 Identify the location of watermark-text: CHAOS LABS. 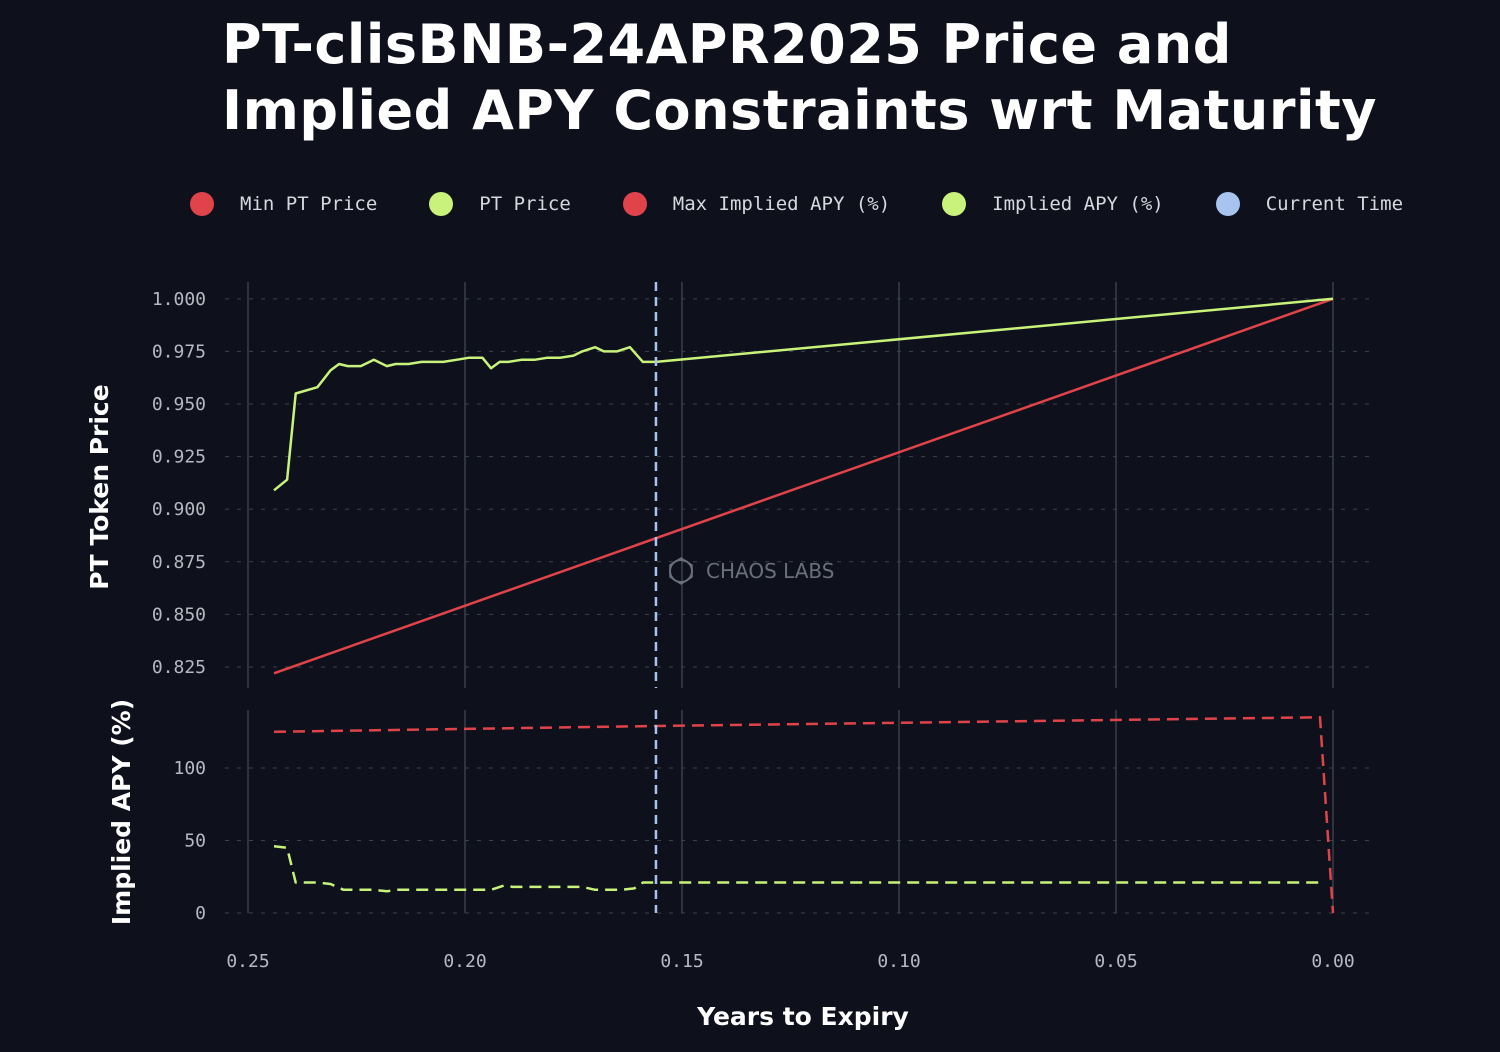
(770, 571).